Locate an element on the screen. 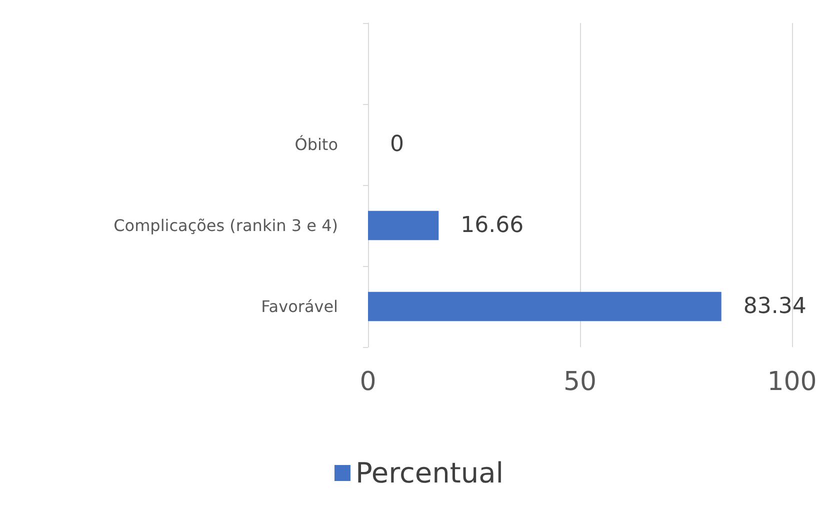 The height and width of the screenshot is (510, 838). legend-label: Percentual is located at coordinates (429, 473).